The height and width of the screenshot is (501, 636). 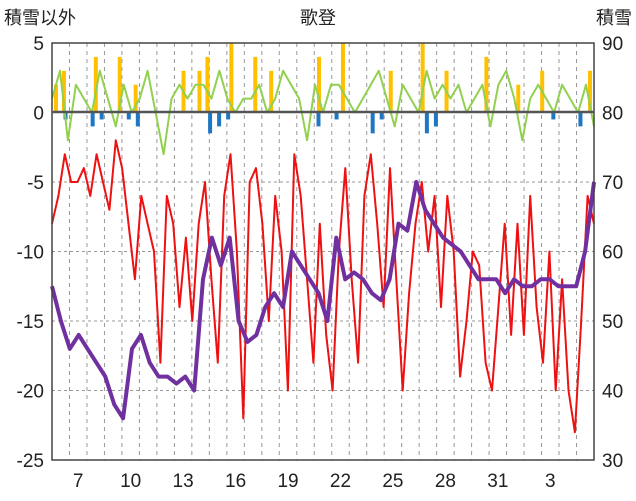 I want to click on x-tick-label: 10, so click(x=130, y=481).